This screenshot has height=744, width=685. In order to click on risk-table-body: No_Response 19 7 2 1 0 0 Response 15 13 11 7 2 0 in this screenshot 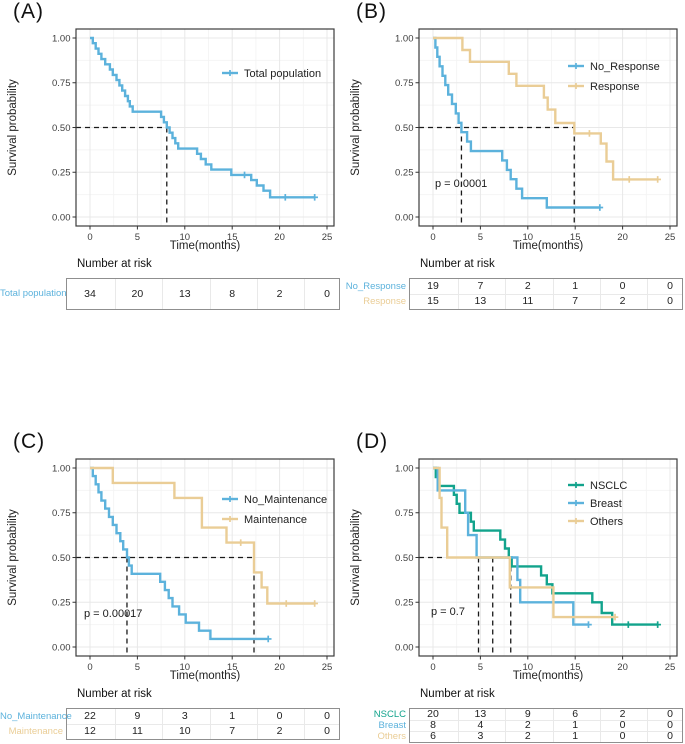, I will do `click(514, 294)`.